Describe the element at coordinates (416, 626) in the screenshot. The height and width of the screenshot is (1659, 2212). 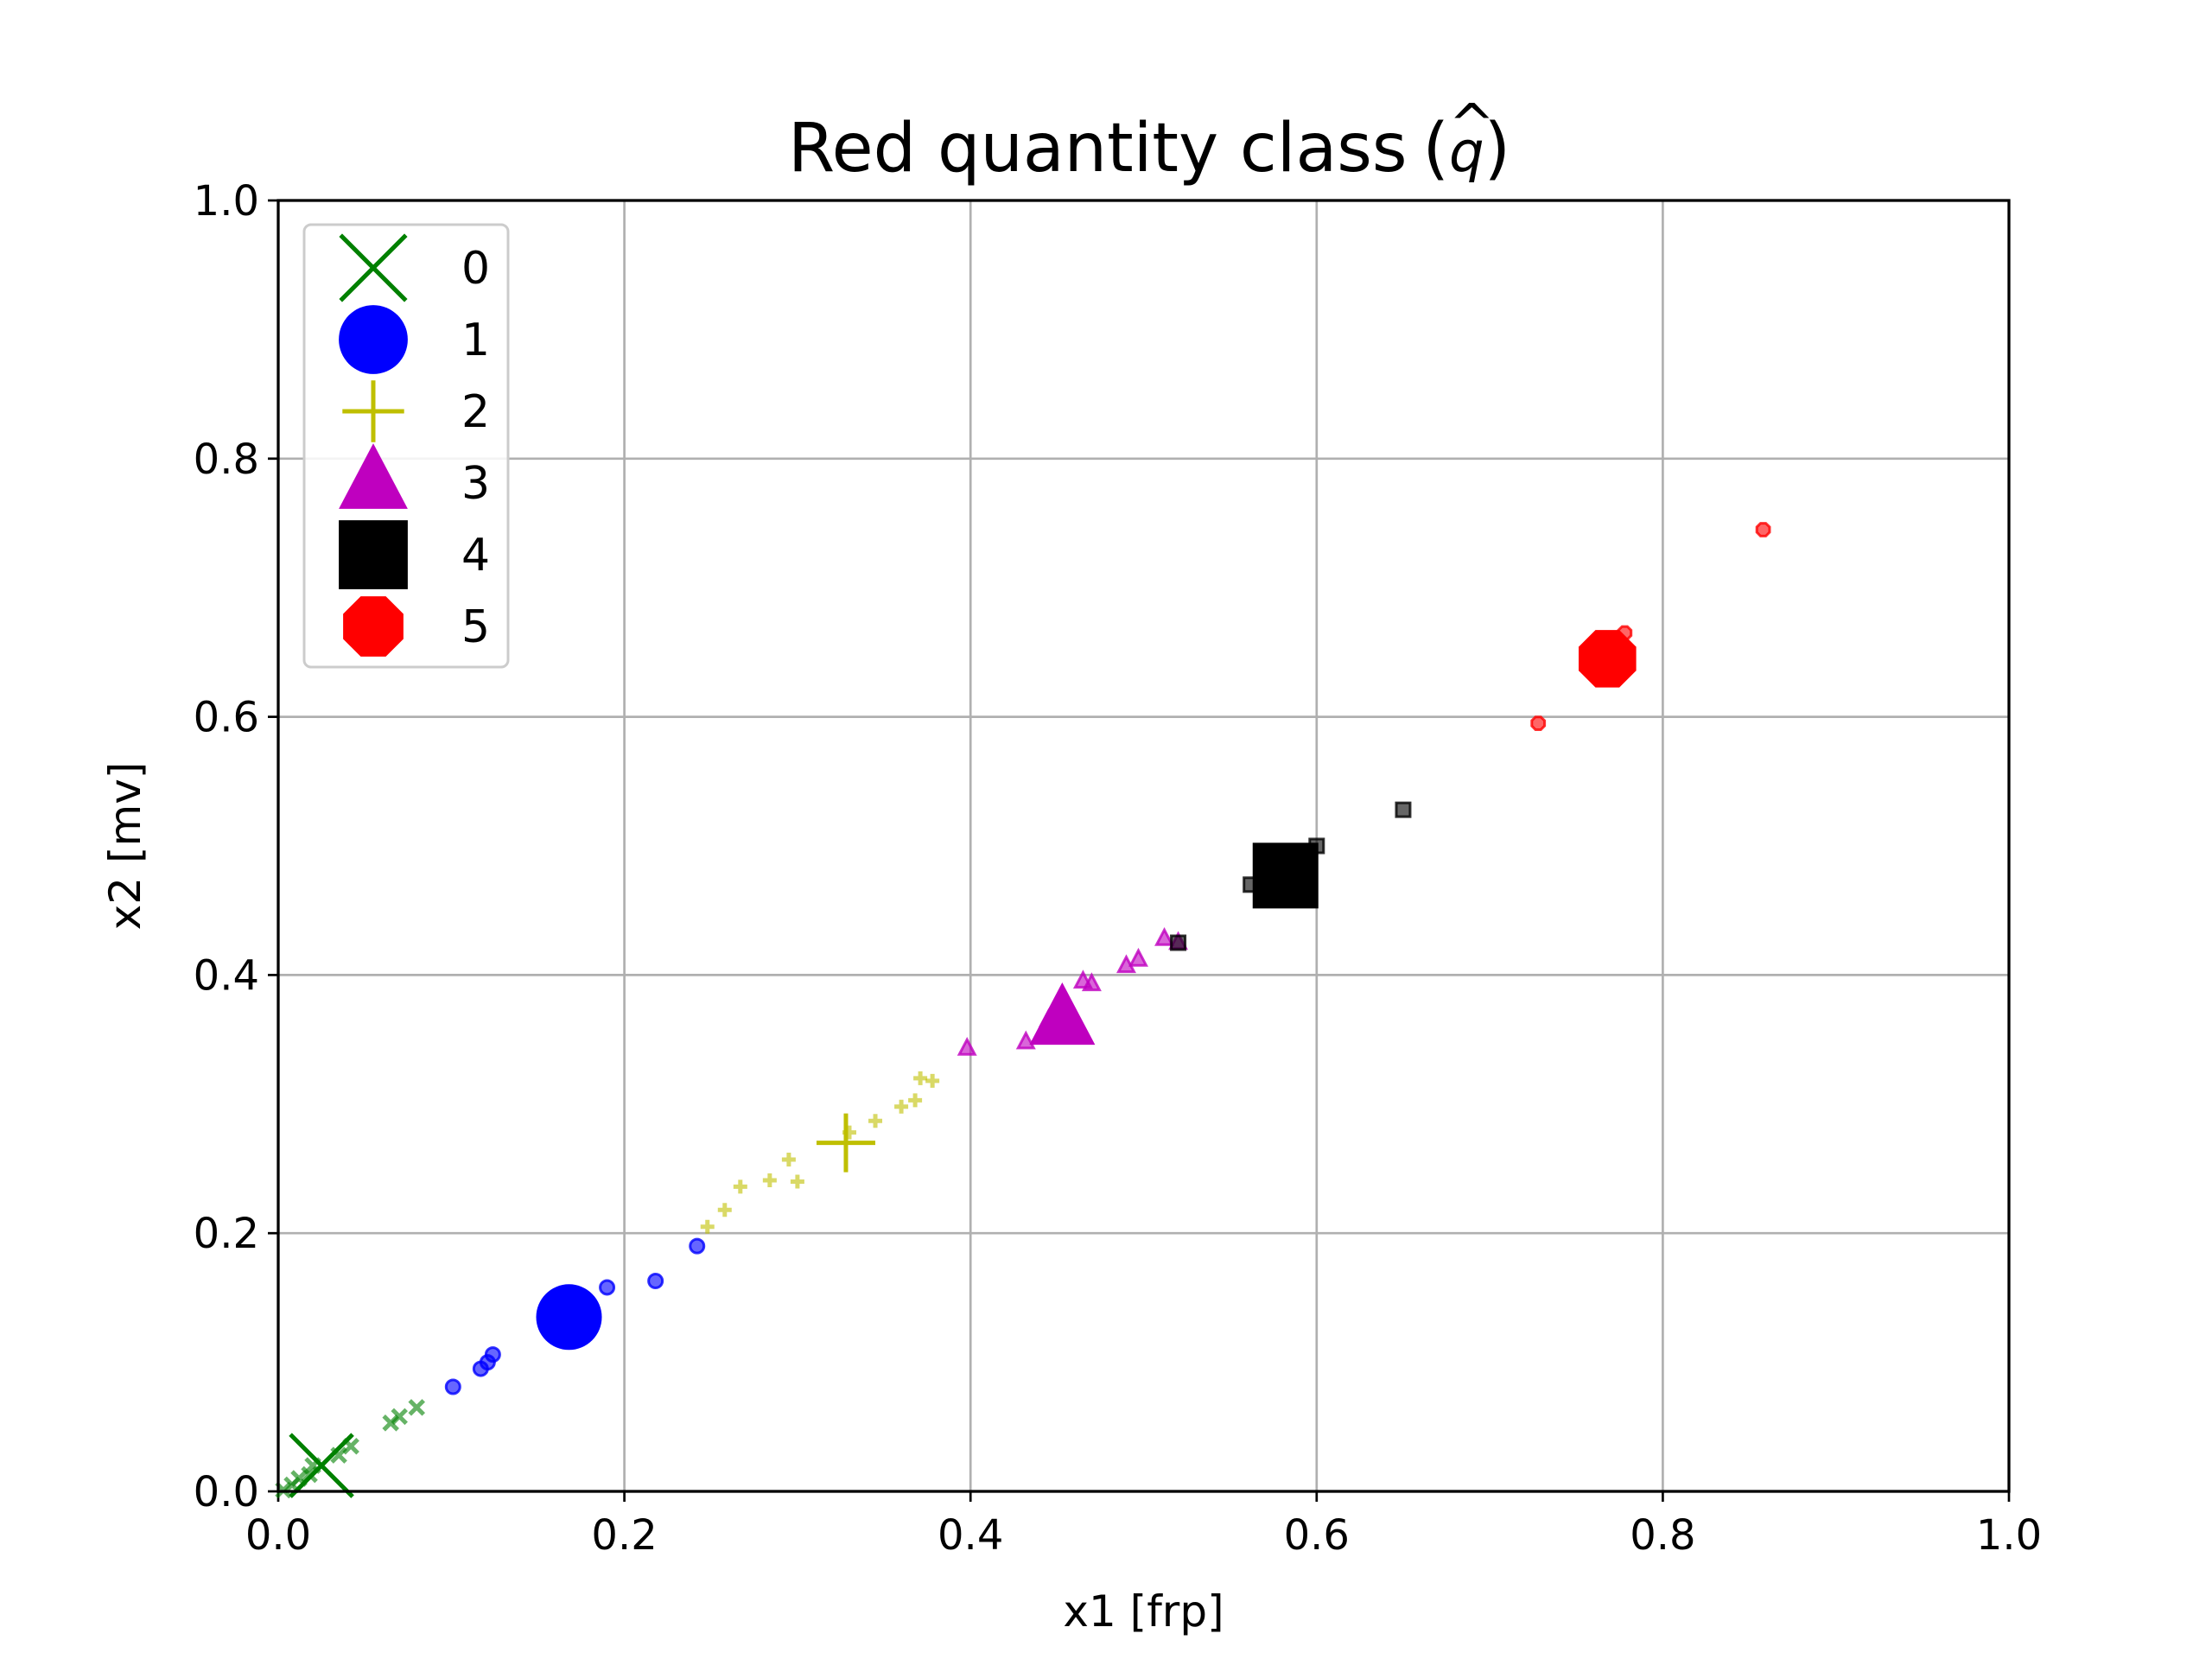
I see `legend-item-5: 5` at that location.